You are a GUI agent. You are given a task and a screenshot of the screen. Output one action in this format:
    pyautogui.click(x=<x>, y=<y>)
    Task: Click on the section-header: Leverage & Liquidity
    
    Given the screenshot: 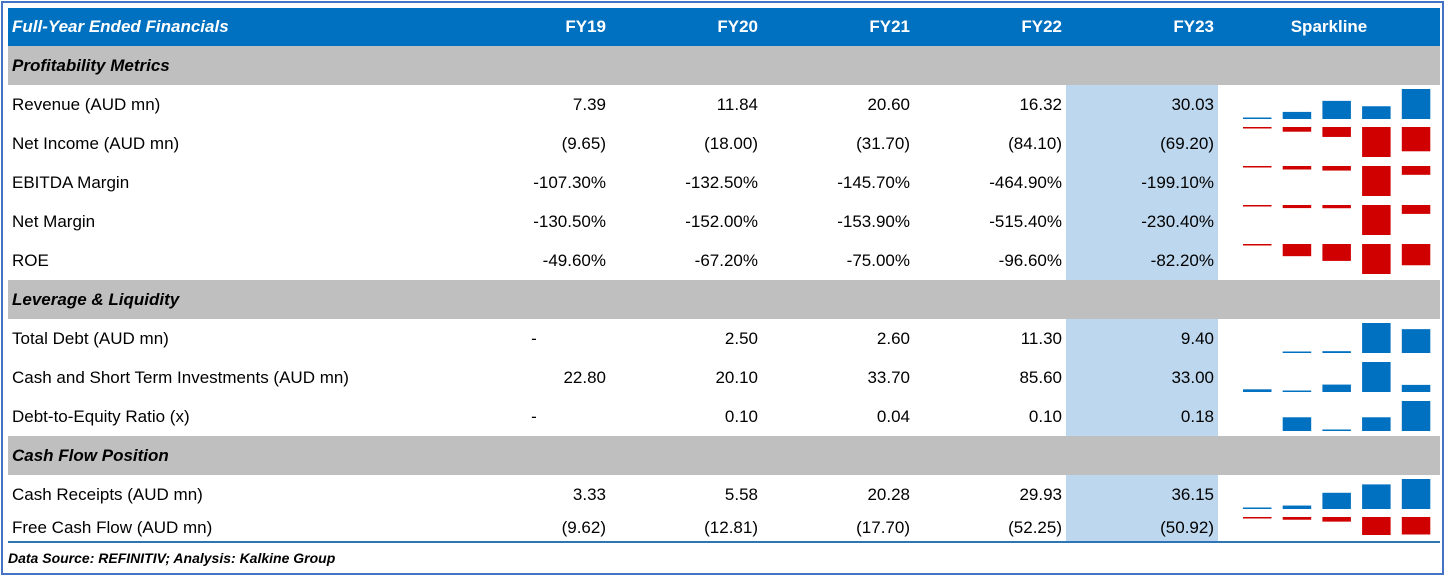 What is the action you would take?
    pyautogui.click(x=724, y=299)
    